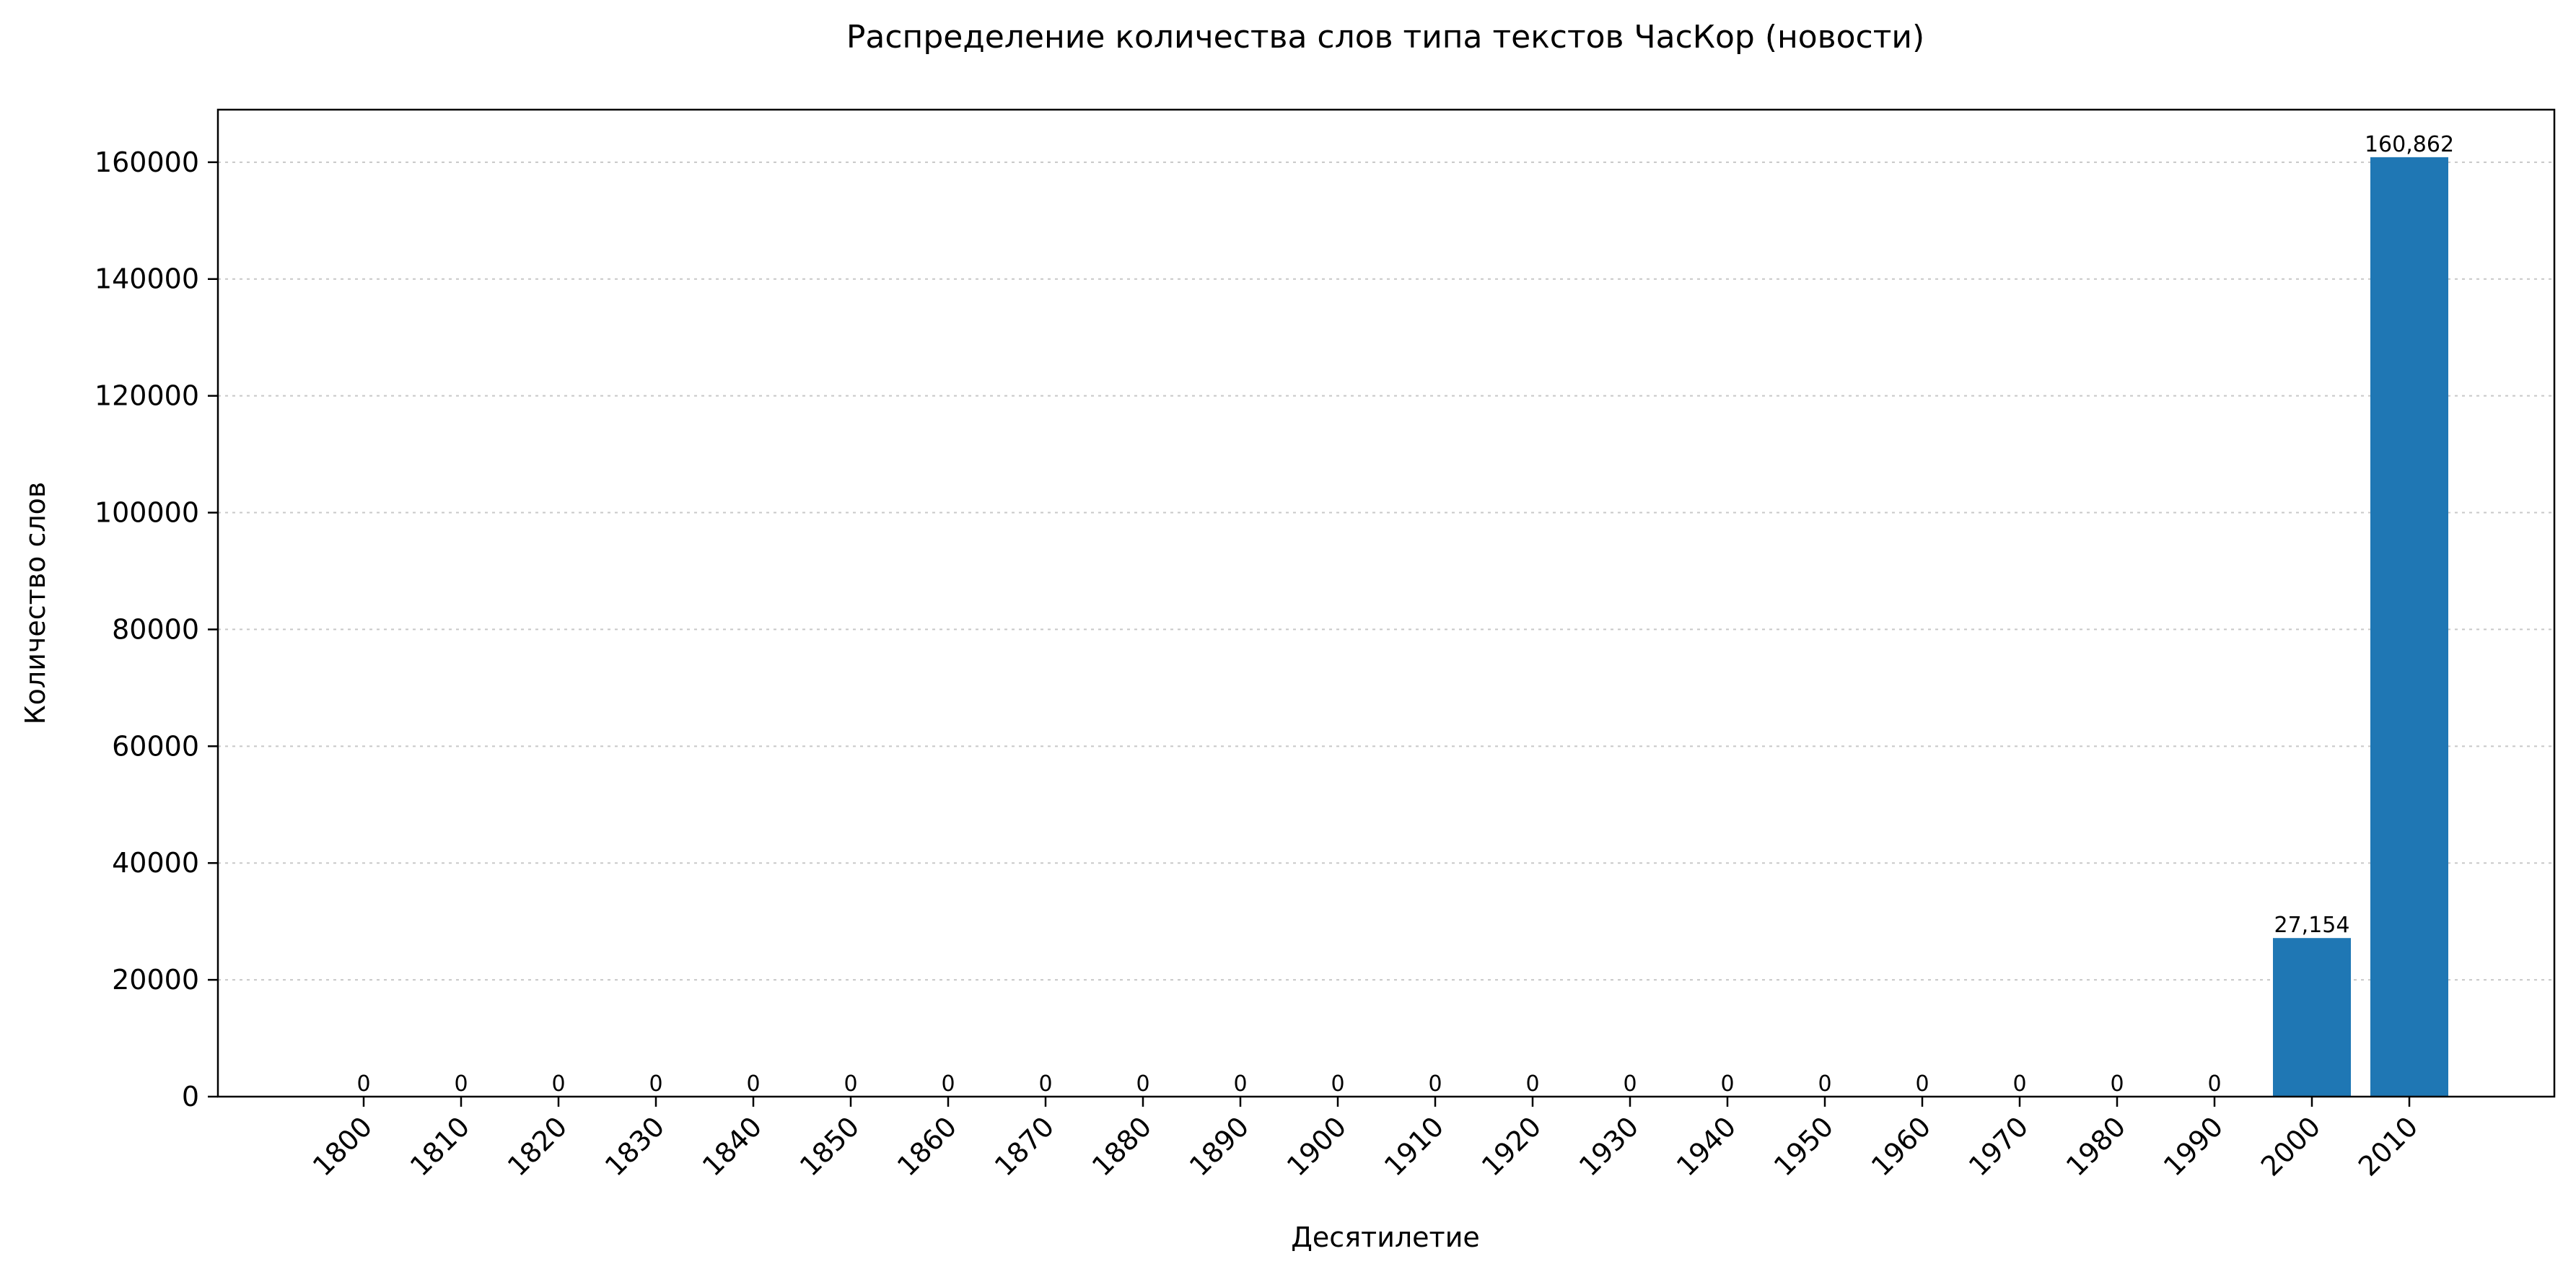 This screenshot has width=2576, height=1277. Describe the element at coordinates (2360, 627) in the screenshot. I see `bars` at that location.